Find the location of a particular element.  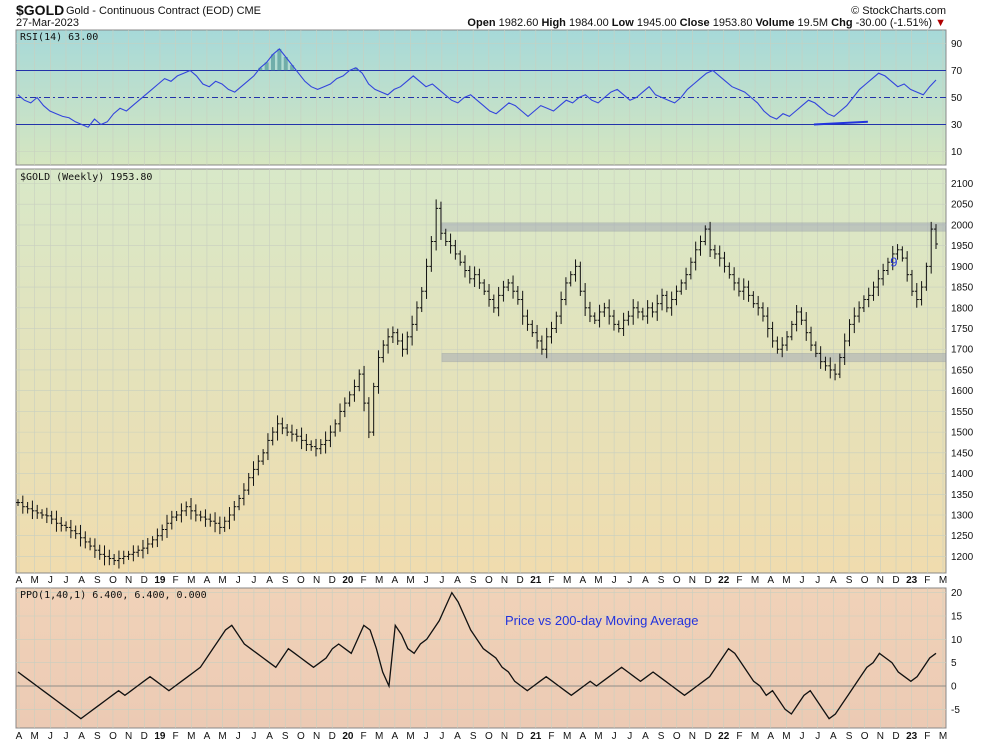

high-label: High is located at coordinates (553, 23).